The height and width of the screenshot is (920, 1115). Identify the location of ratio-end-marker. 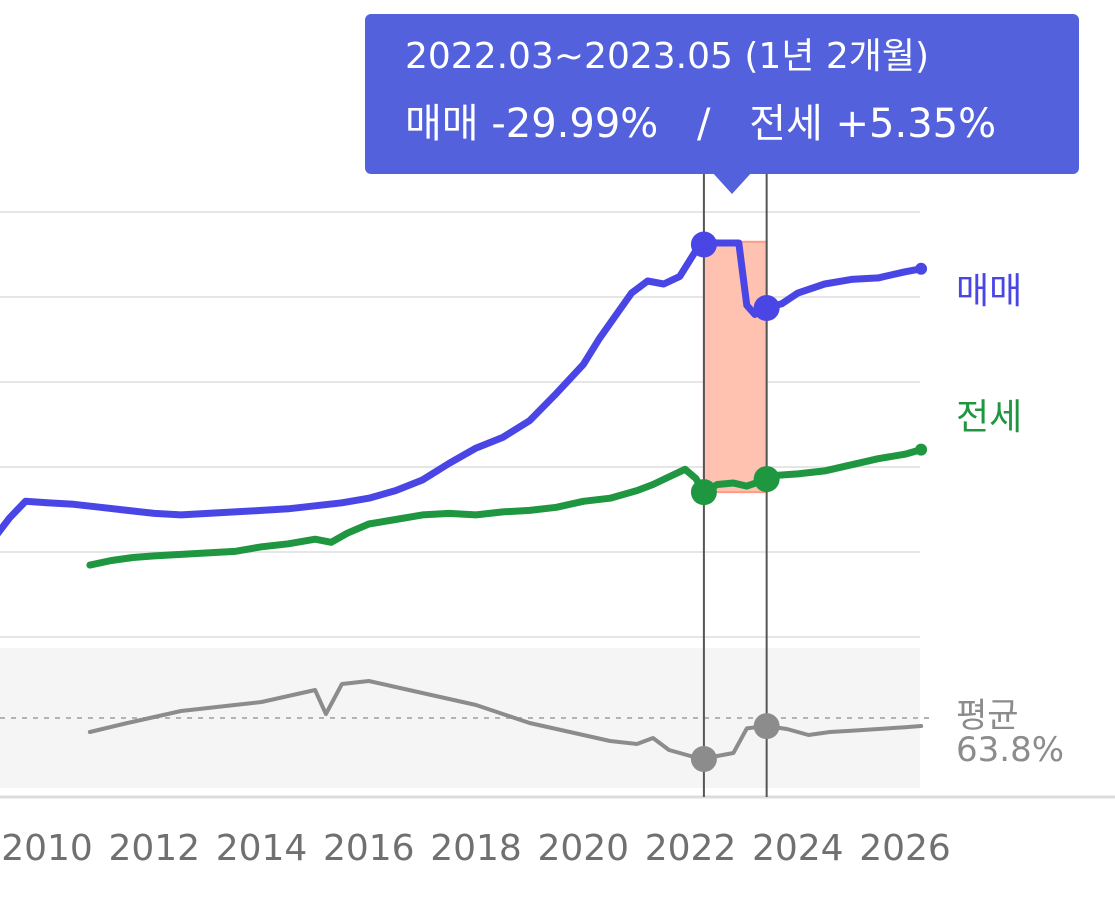
(766, 726).